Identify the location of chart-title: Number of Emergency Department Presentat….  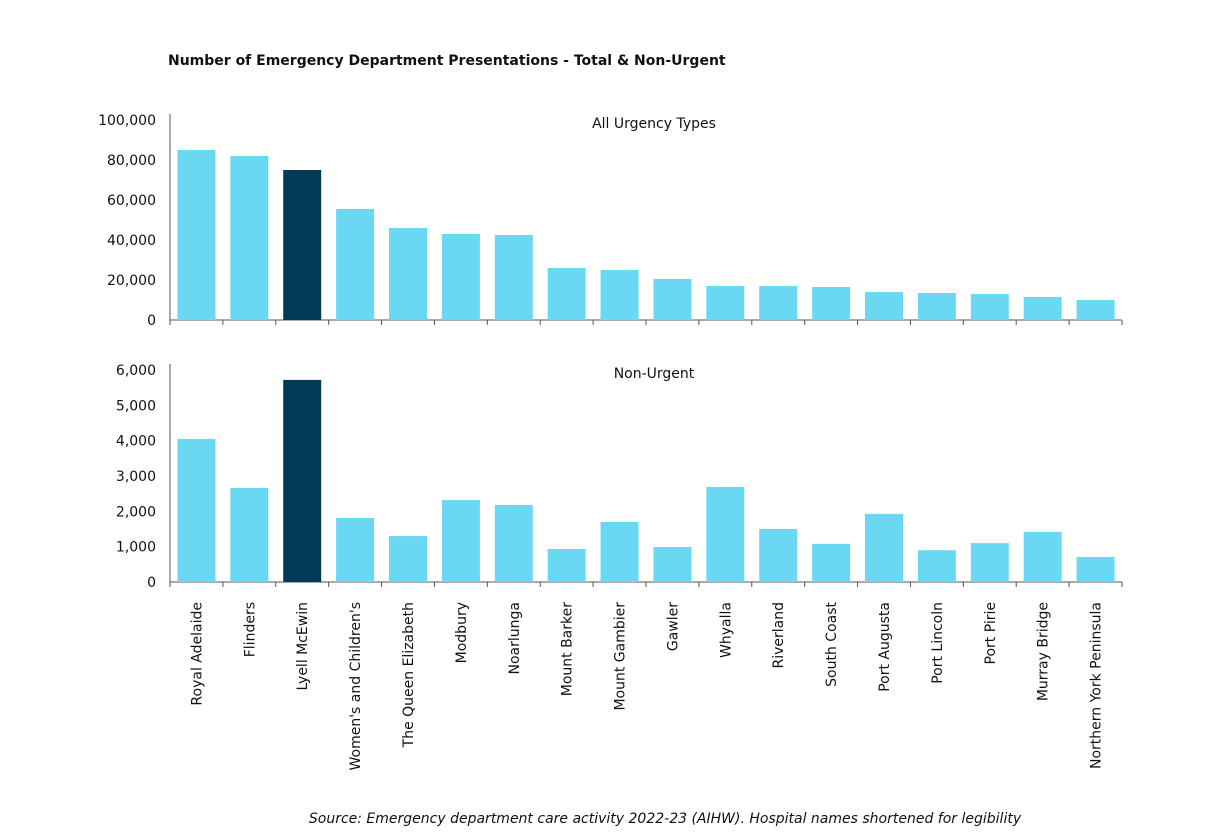
(447, 61).